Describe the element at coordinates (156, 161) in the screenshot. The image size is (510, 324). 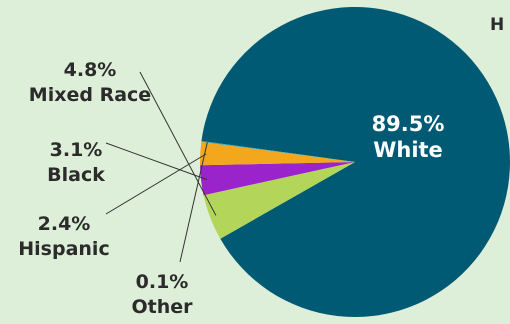
I see `leader-line-black` at that location.